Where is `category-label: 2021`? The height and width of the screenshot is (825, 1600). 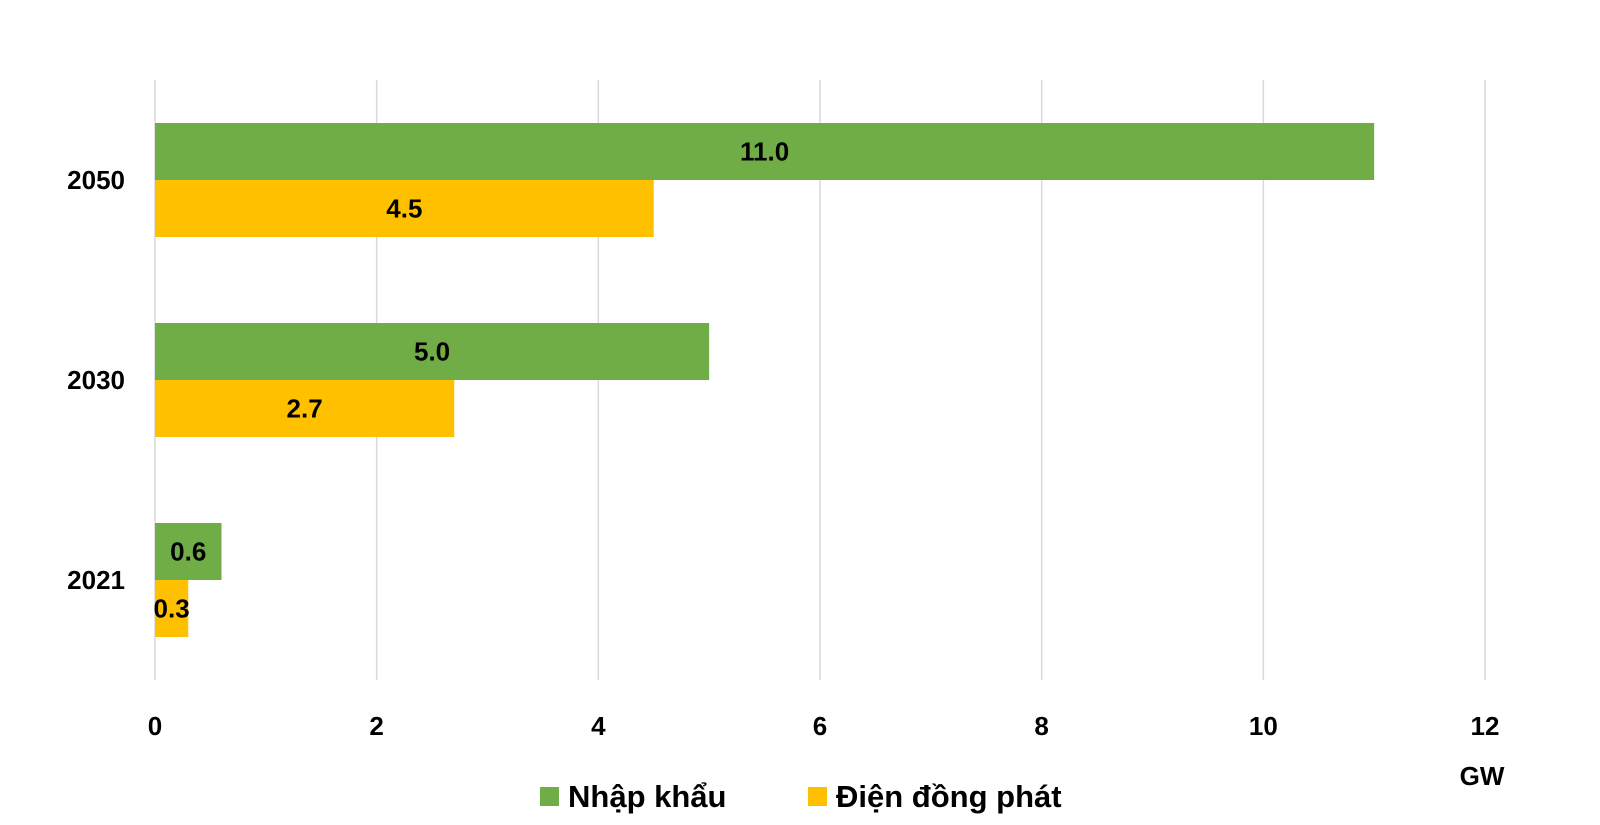
category-label: 2021 is located at coordinates (96, 580).